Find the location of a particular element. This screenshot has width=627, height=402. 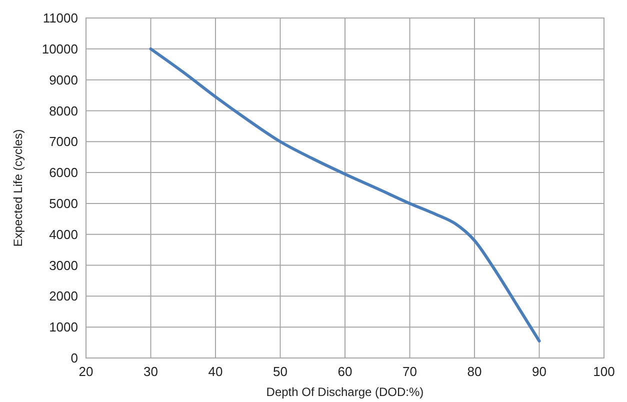

y-tick-label: 5000 is located at coordinates (63, 204).